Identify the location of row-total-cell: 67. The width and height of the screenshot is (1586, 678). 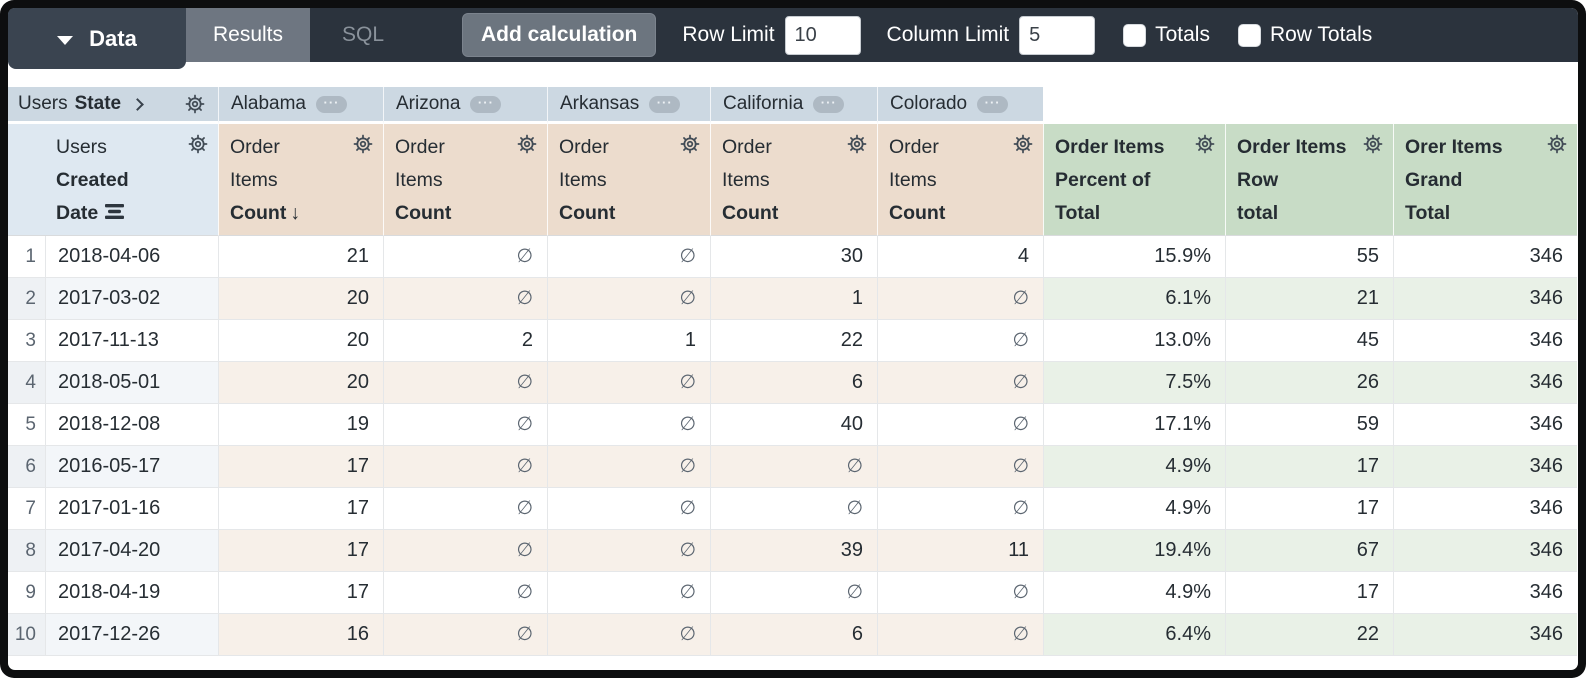
(1309, 551).